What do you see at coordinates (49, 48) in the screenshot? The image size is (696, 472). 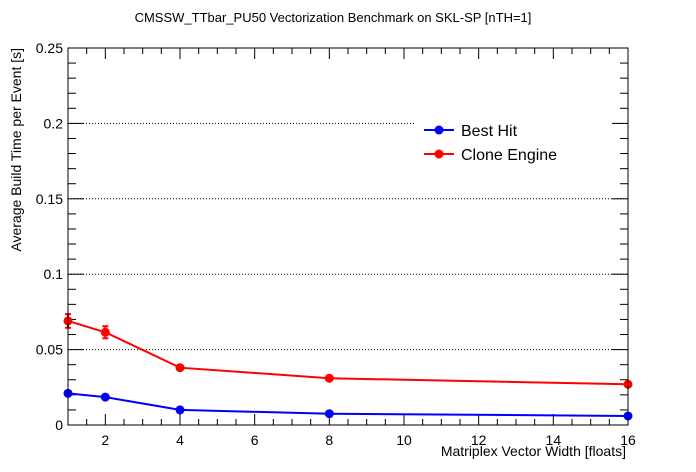 I see `y-tick-label: 0.25` at bounding box center [49, 48].